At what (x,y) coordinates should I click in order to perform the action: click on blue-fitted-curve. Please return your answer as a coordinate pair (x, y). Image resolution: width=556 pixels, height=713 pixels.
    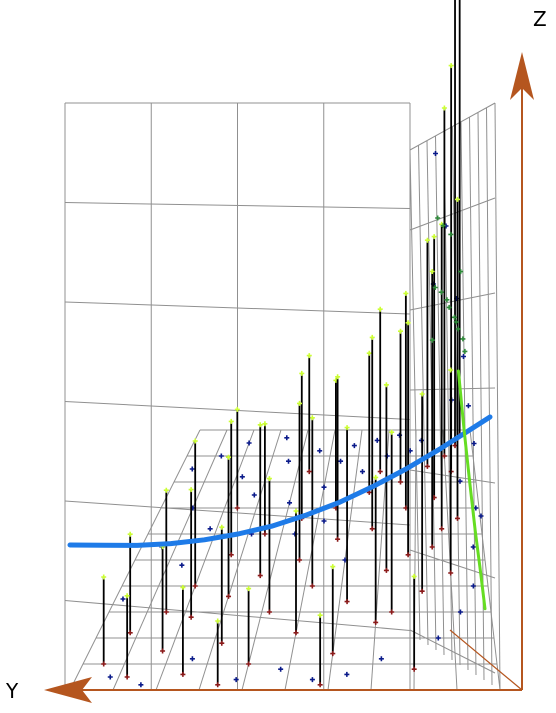
    Looking at the image, I should click on (280, 481).